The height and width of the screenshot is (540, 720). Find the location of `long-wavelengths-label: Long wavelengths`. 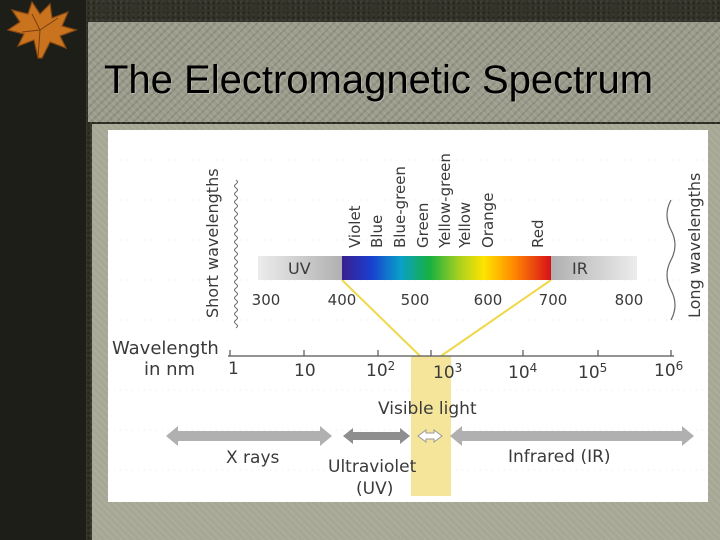

long-wavelengths-label: Long wavelengths is located at coordinates (694, 245).